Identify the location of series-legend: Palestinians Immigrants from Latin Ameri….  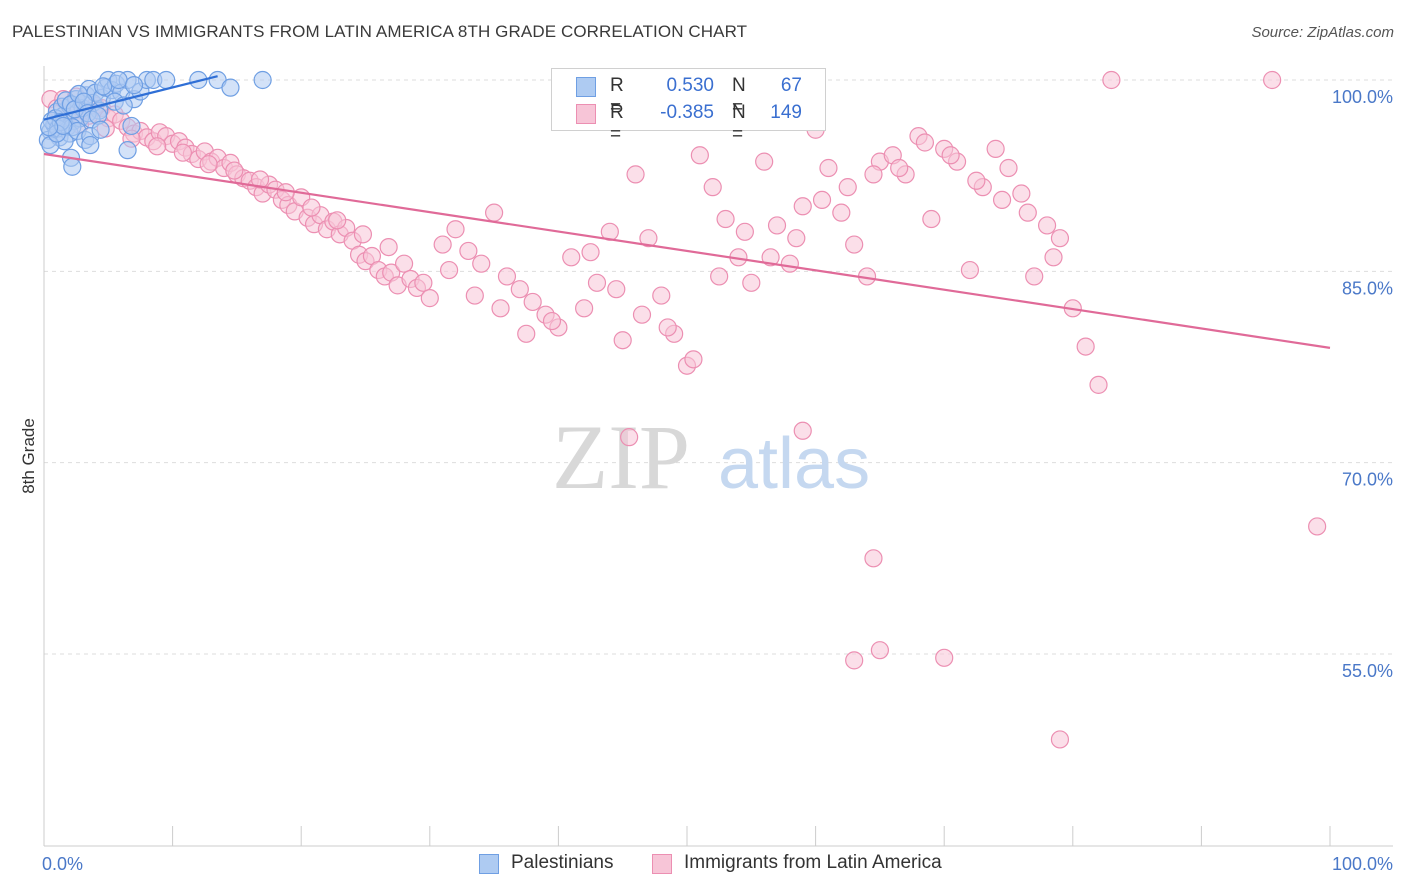
(703, 865).